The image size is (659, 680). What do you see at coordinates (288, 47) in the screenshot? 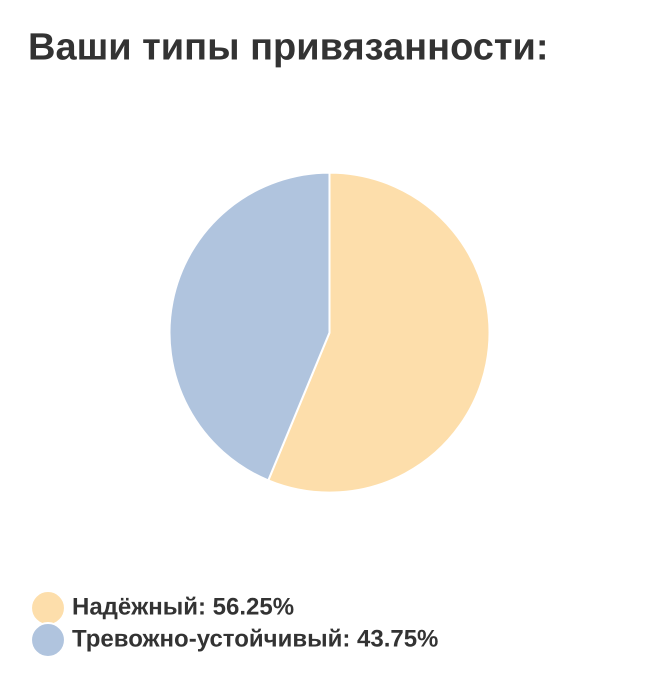
I see `chart-title: Ваши типы привязанности:` at bounding box center [288, 47].